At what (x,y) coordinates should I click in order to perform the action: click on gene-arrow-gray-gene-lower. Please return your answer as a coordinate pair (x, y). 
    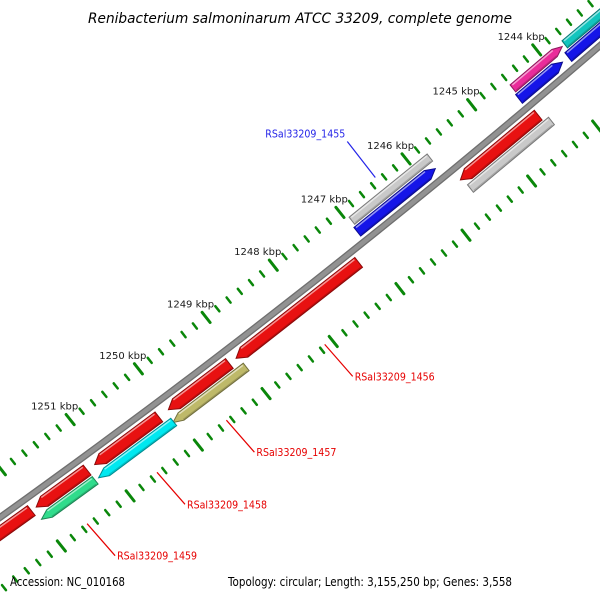
    Looking at the image, I should click on (511, 155).